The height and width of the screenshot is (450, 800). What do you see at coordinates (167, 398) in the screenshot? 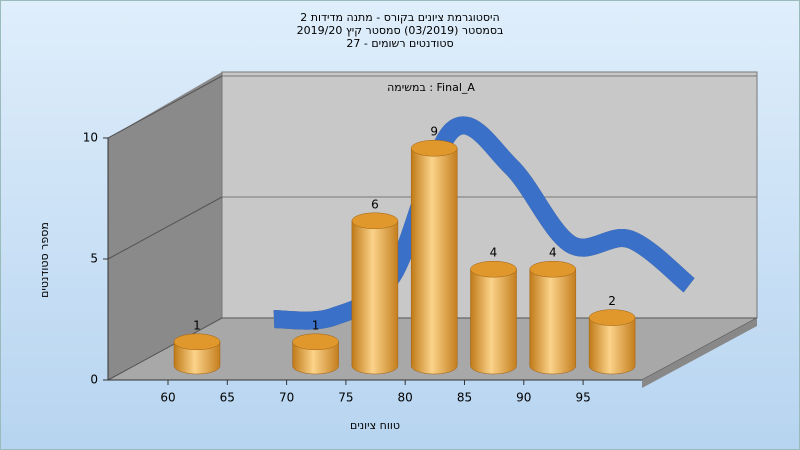
I see `x-tick-label: 60` at bounding box center [167, 398].